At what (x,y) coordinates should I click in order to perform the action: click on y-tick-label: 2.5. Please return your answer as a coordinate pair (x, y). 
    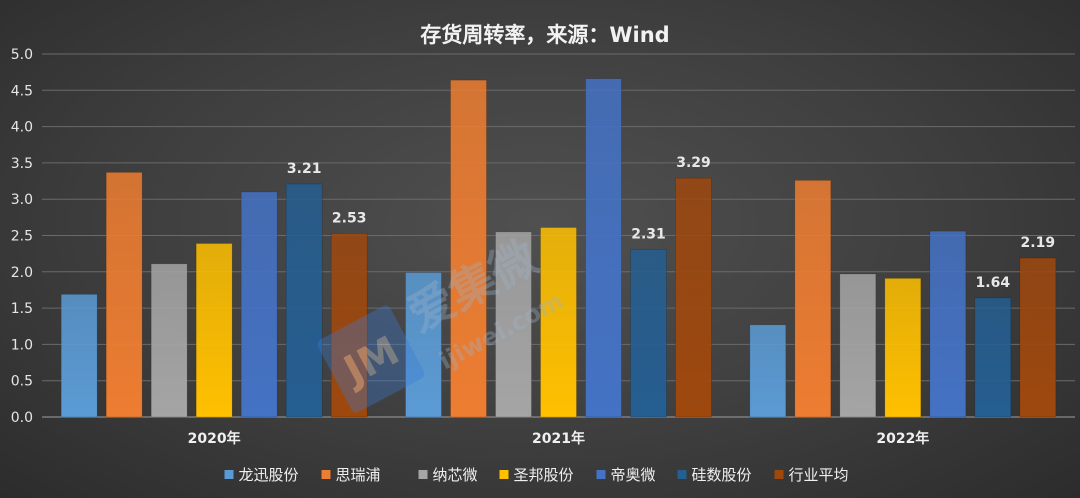
    Looking at the image, I should click on (22, 237).